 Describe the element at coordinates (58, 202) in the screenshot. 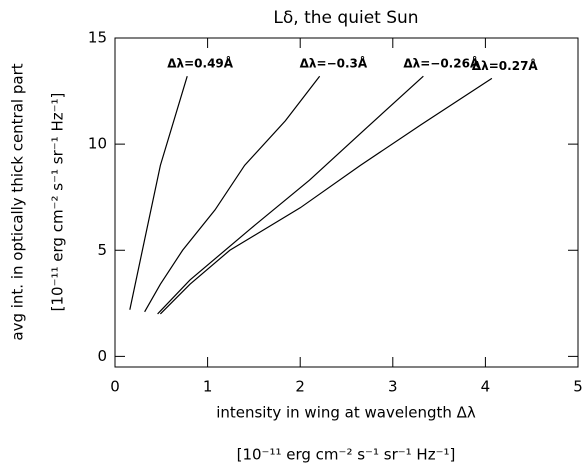

I see `y-axis-units: [10⁻¹¹ erg cm⁻² s⁻¹ sr⁻¹ Hz⁻¹]` at that location.